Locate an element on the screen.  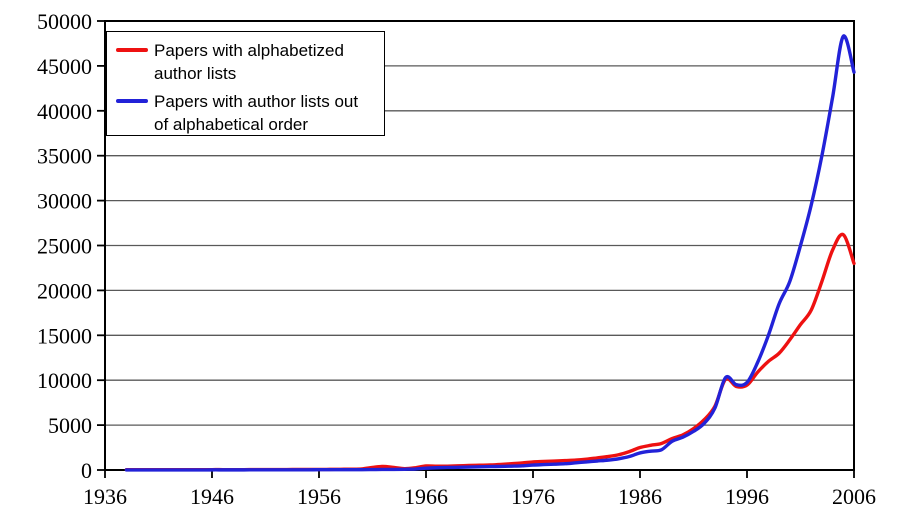
x-tick-label: 1966 is located at coordinates (426, 496).